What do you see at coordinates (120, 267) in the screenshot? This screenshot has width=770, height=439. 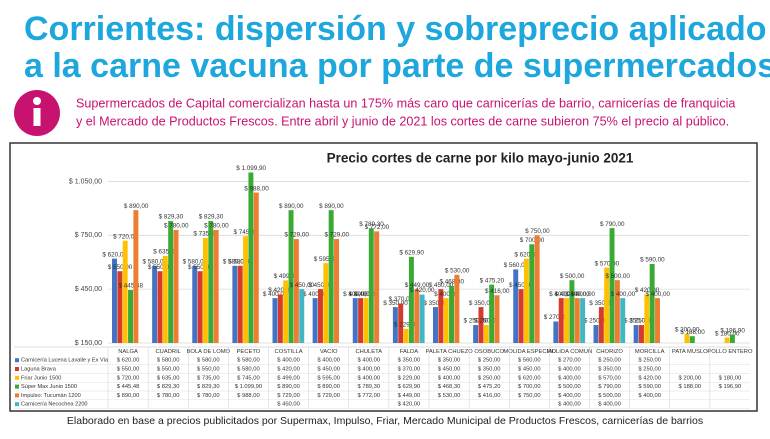 I see `data-label: $ 550,00` at bounding box center [120, 267].